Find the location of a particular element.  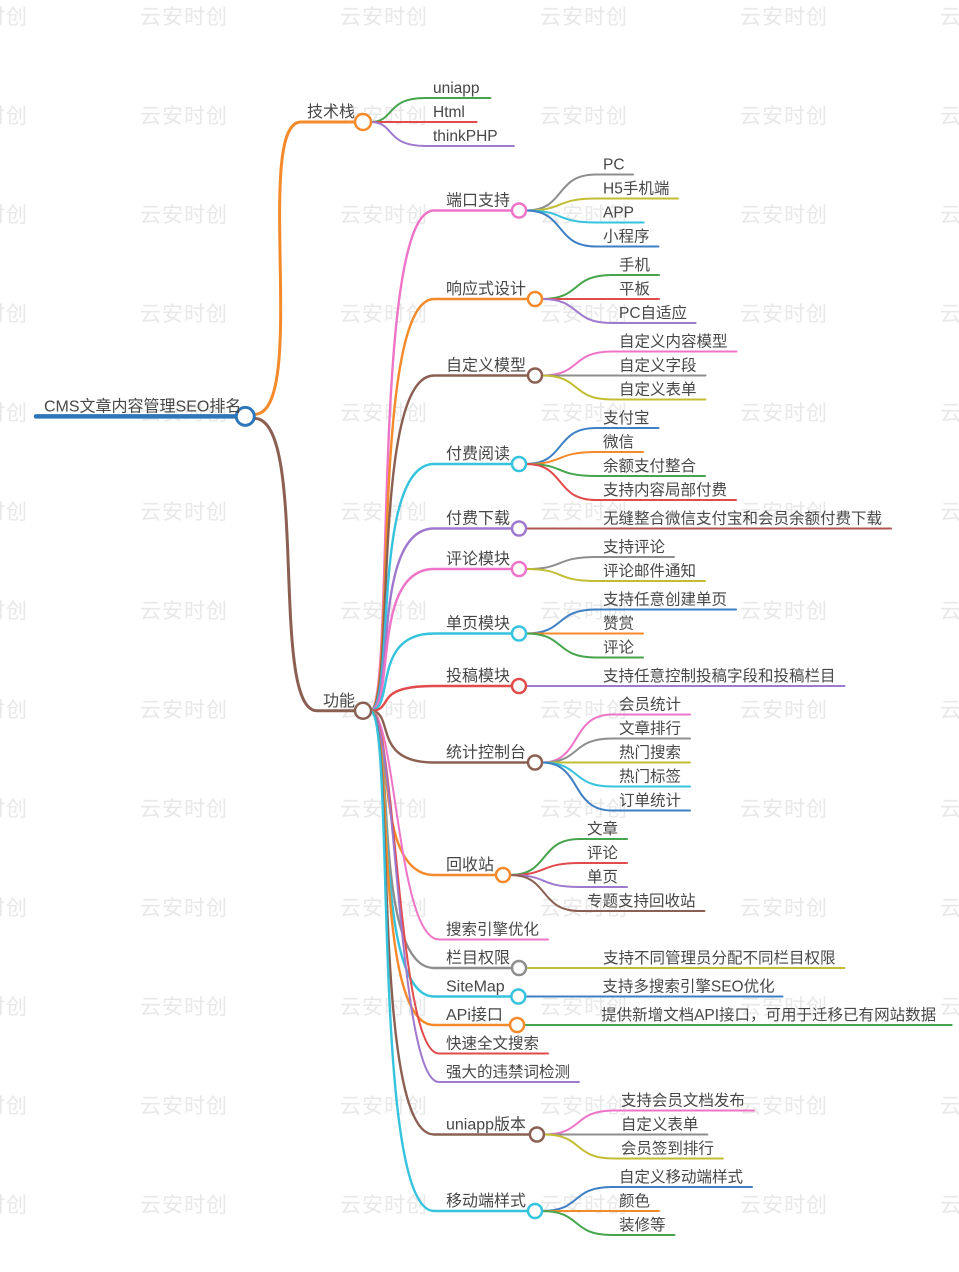

mind-node: 小程序 is located at coordinates (626, 237).